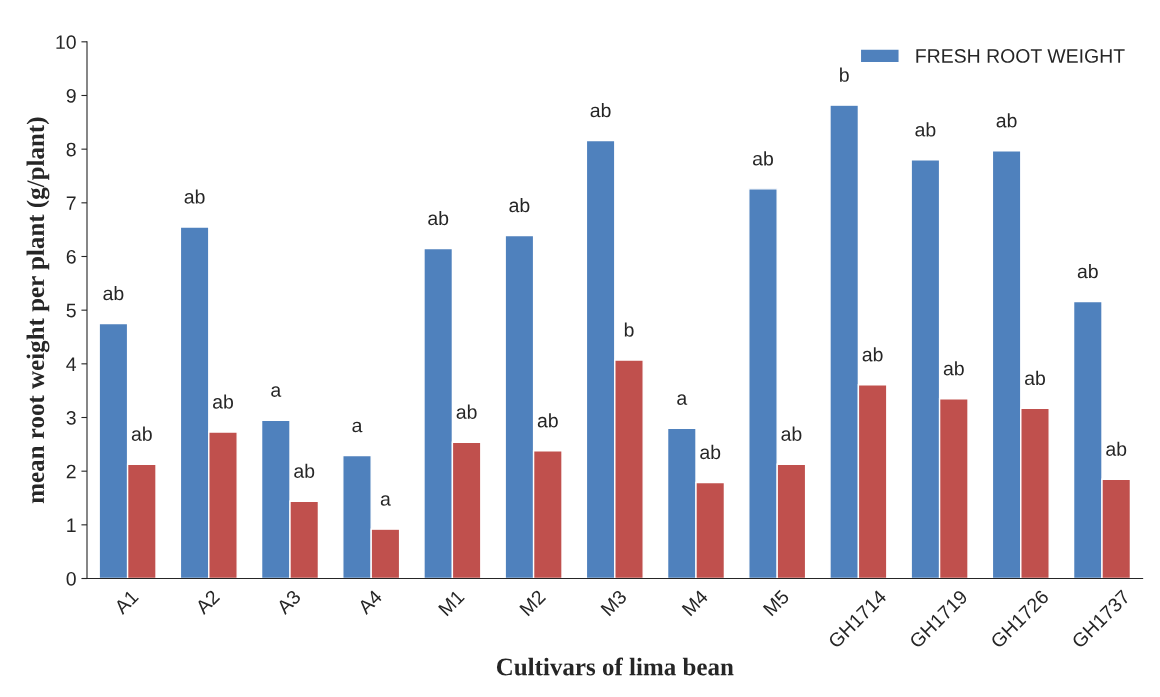  I want to click on x-tick-label: A3, so click(288, 602).